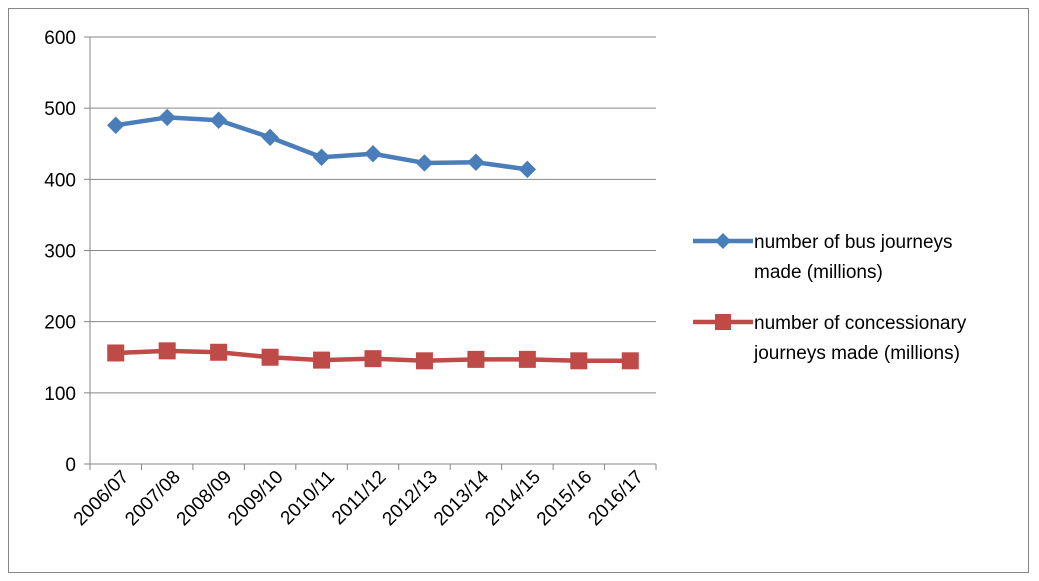  I want to click on y-axis-ticks: 0 100 200 300 400 500 600, so click(67, 252).